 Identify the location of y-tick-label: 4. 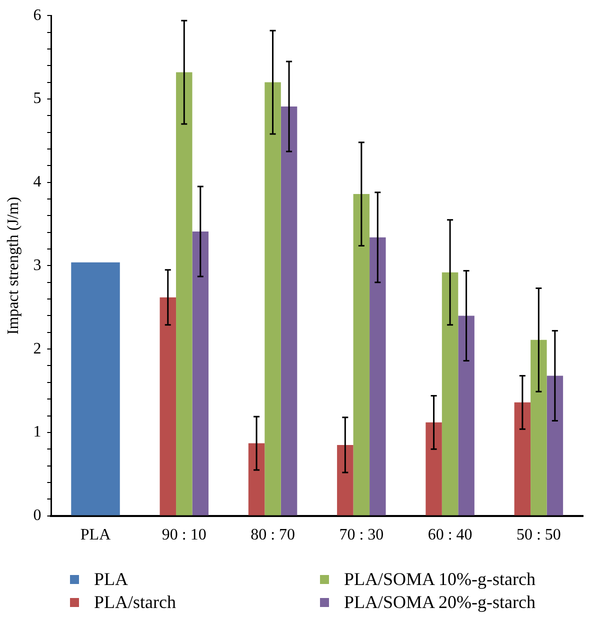
(37, 182).